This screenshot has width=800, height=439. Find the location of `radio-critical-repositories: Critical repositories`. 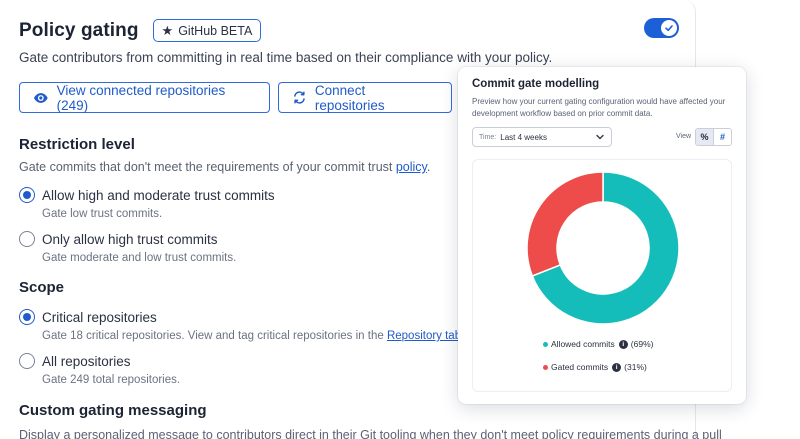

radio-critical-repositories: Critical repositories is located at coordinates (88, 317).